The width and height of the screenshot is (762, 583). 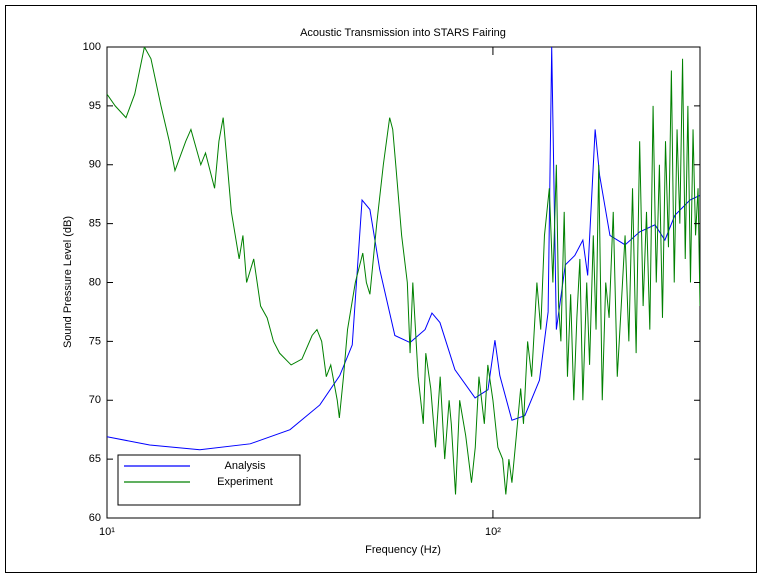 I want to click on x-axis-label: Frequency (Hz), so click(x=403, y=550).